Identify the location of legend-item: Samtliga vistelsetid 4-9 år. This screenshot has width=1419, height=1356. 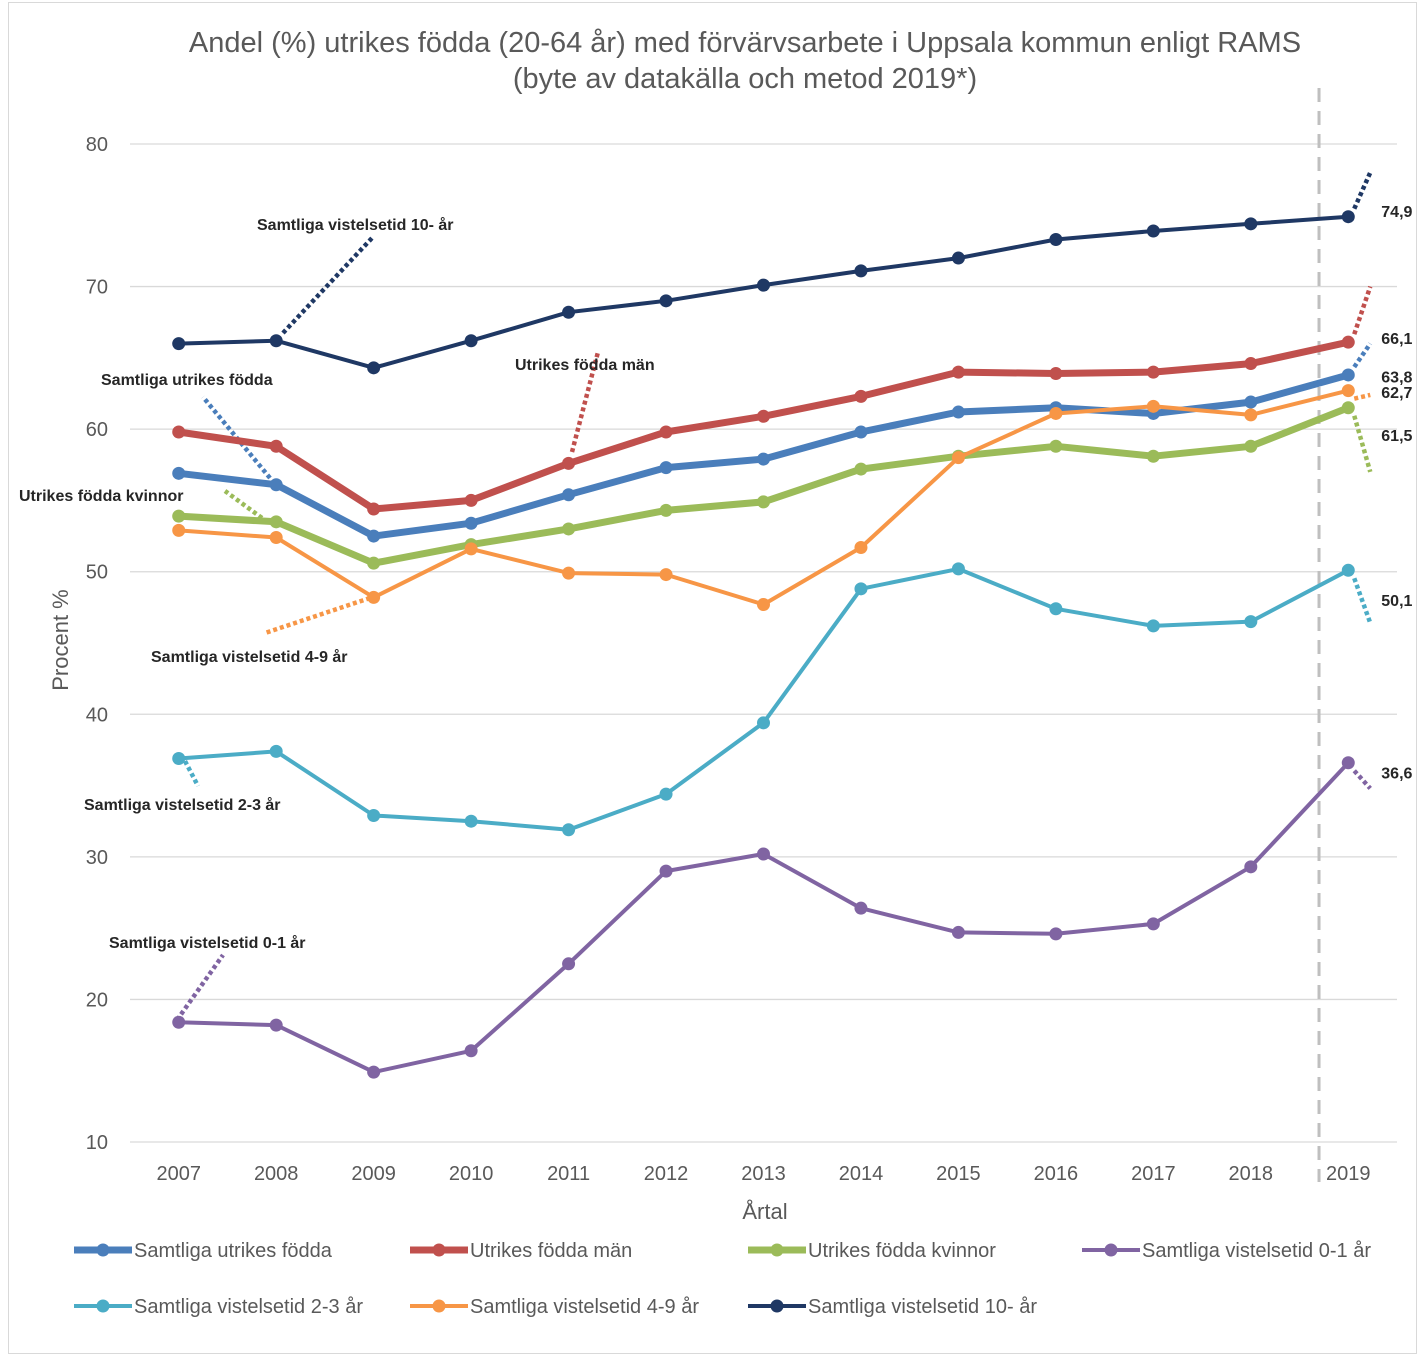
(554, 1307).